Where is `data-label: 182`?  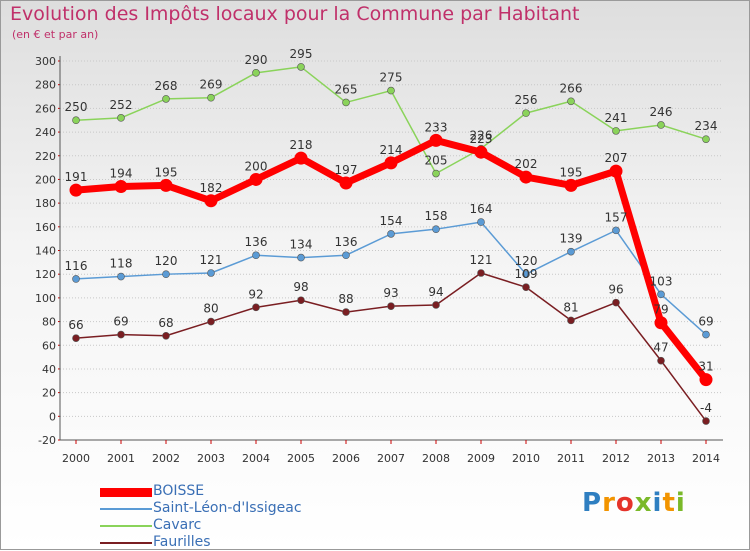
data-label: 182 is located at coordinates (211, 188).